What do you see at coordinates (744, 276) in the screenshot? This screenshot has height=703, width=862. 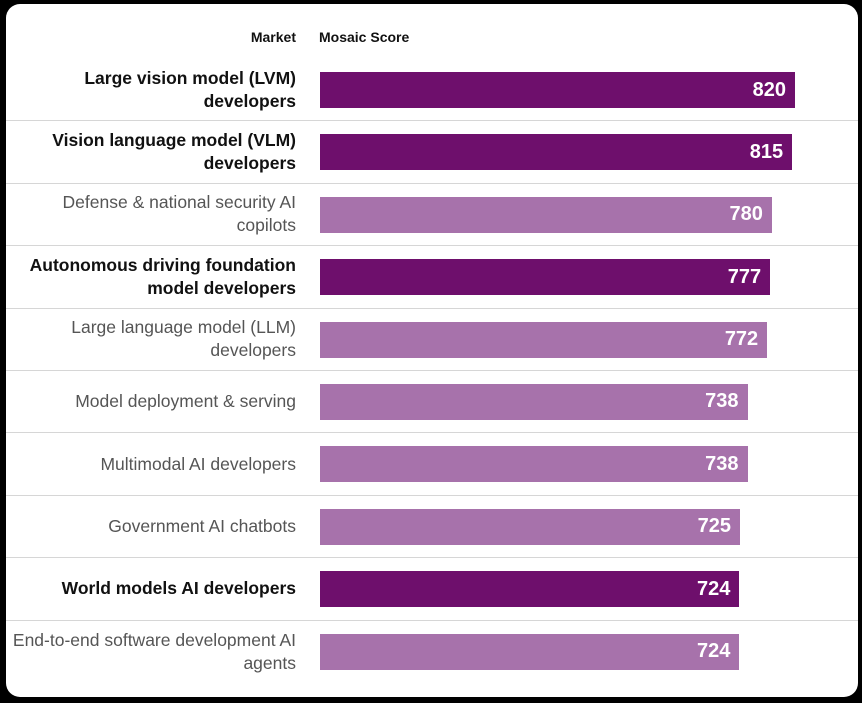 I see `score-value-label: 777` at bounding box center [744, 276].